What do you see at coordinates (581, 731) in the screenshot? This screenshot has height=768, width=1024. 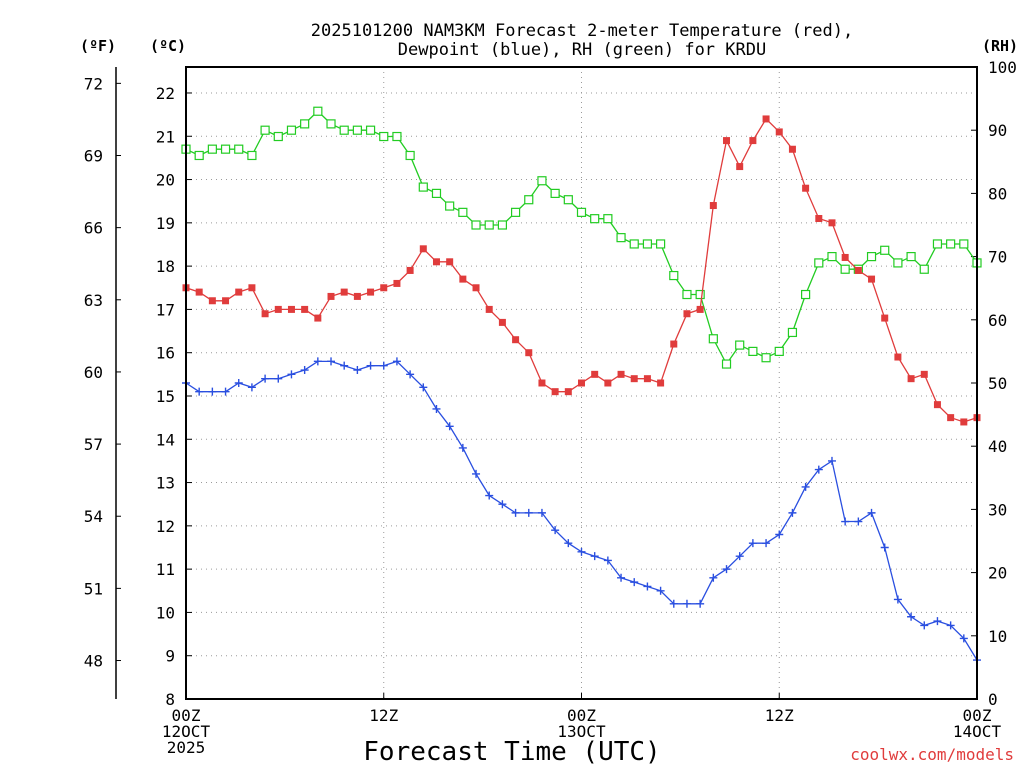 I see `time-tick-label: 13OCT` at bounding box center [581, 731].